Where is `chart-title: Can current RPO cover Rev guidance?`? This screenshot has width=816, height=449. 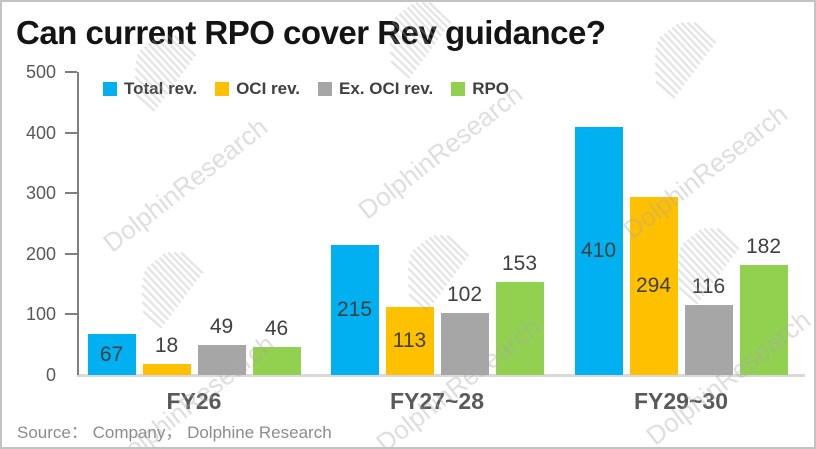
chart-title: Can current RPO cover Rev guidance? is located at coordinates (311, 32).